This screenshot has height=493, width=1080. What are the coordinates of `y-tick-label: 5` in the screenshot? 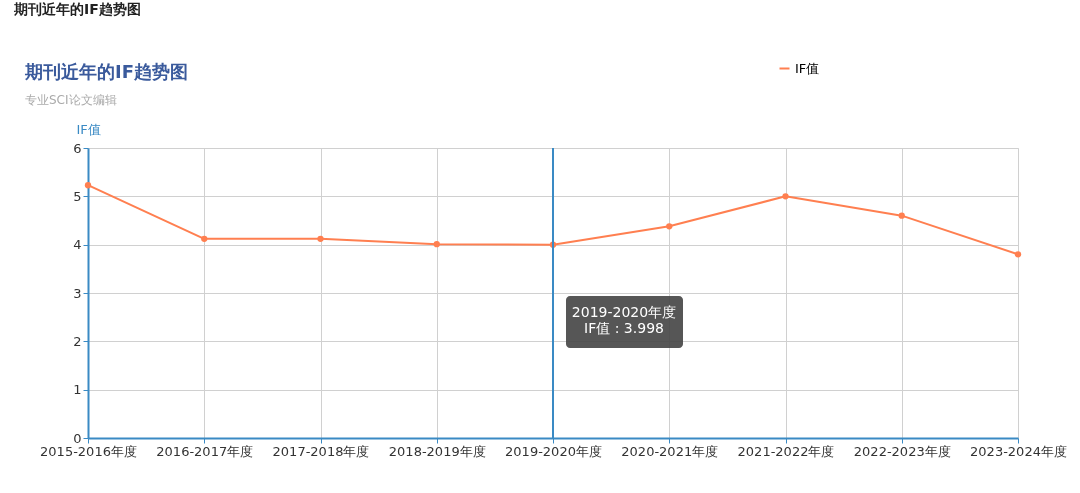 It's located at (77, 196).